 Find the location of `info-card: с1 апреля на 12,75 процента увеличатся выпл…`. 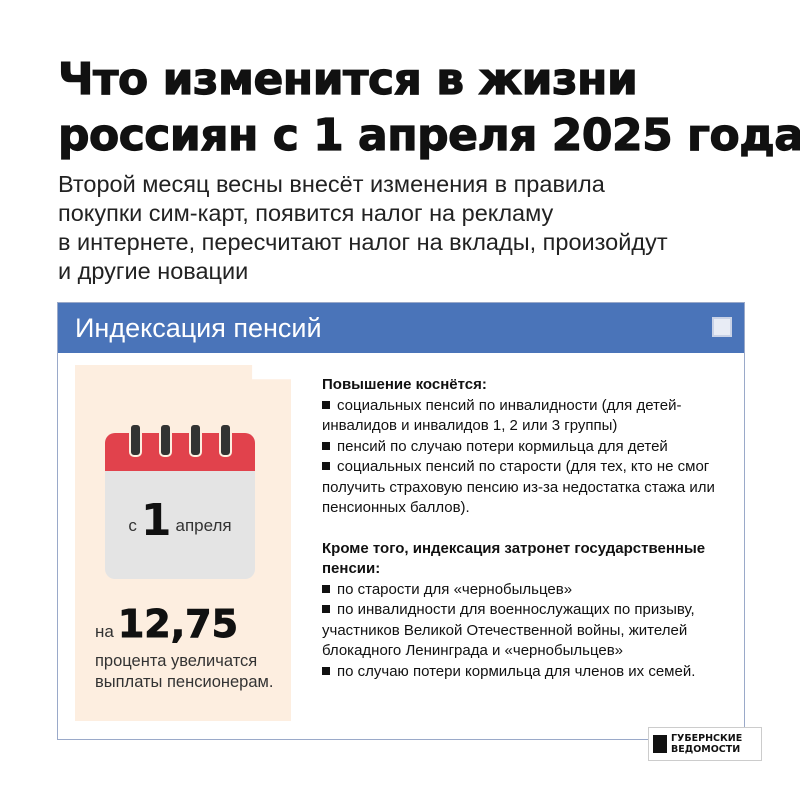

info-card: с1 апреля на 12,75 процента увеличатся выпл… is located at coordinates (183, 543).